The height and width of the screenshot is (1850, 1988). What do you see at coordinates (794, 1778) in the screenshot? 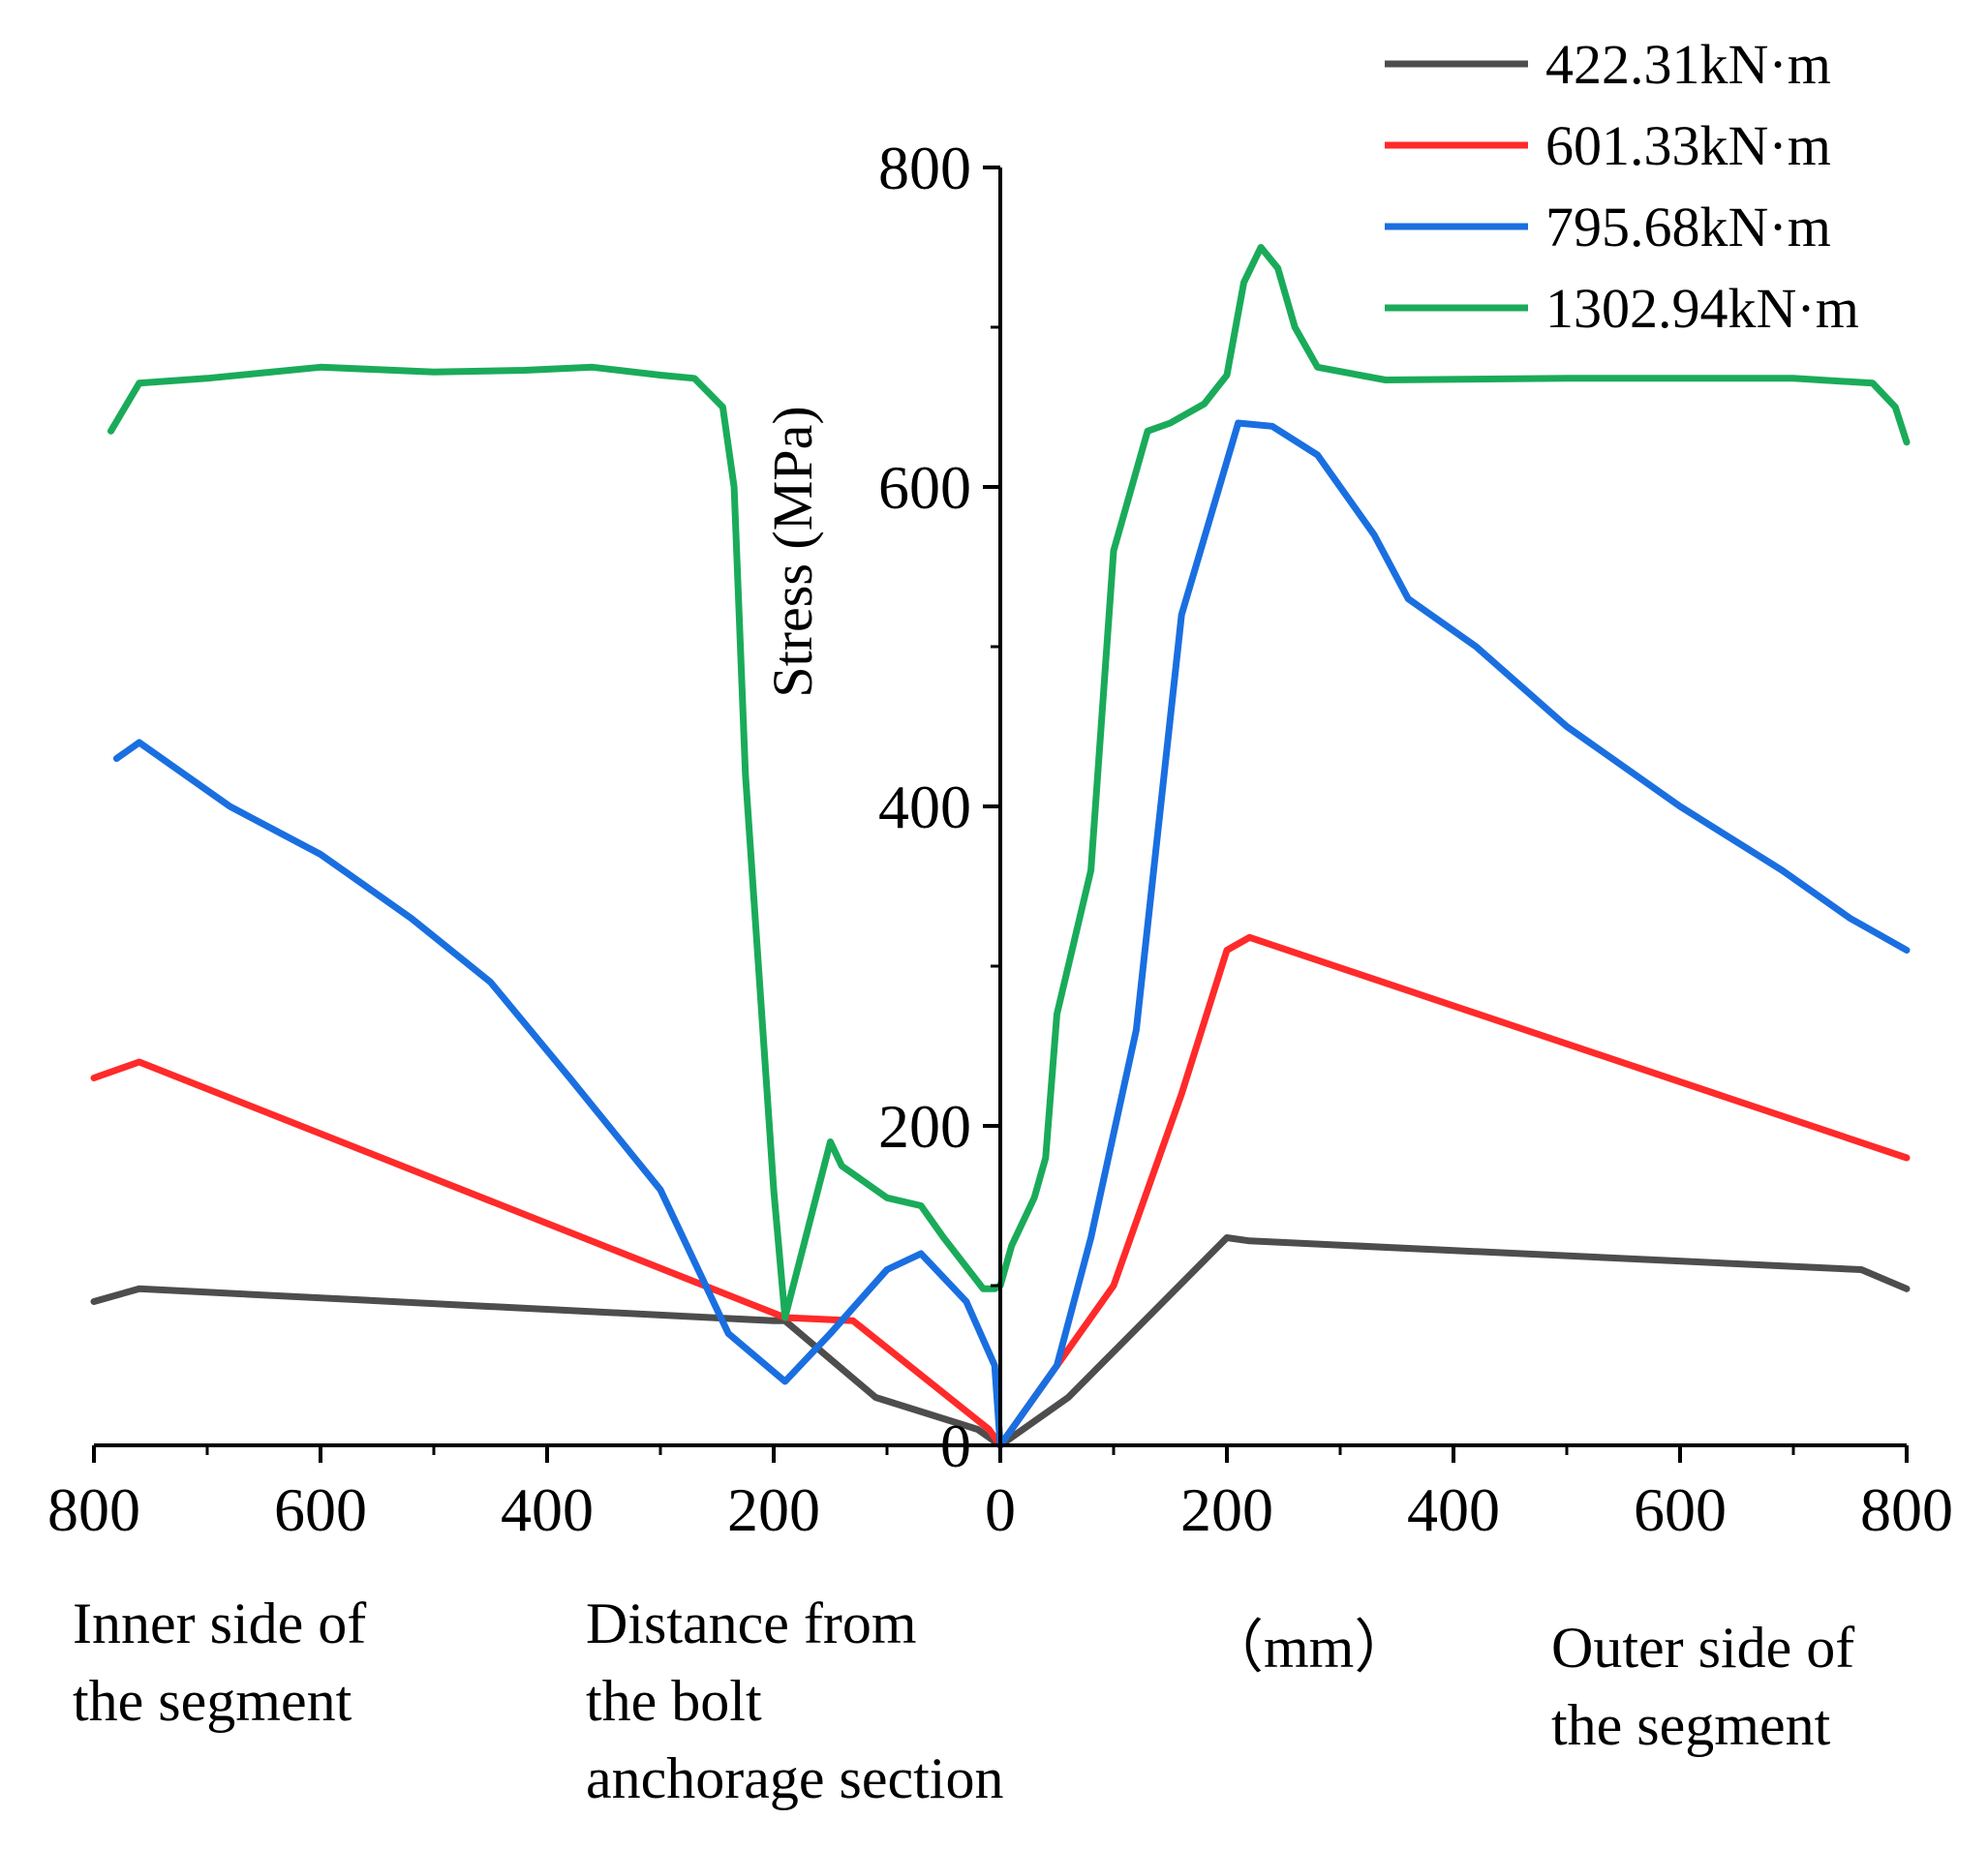
I see `annotation-distance-line-3: anchorage section` at bounding box center [794, 1778].